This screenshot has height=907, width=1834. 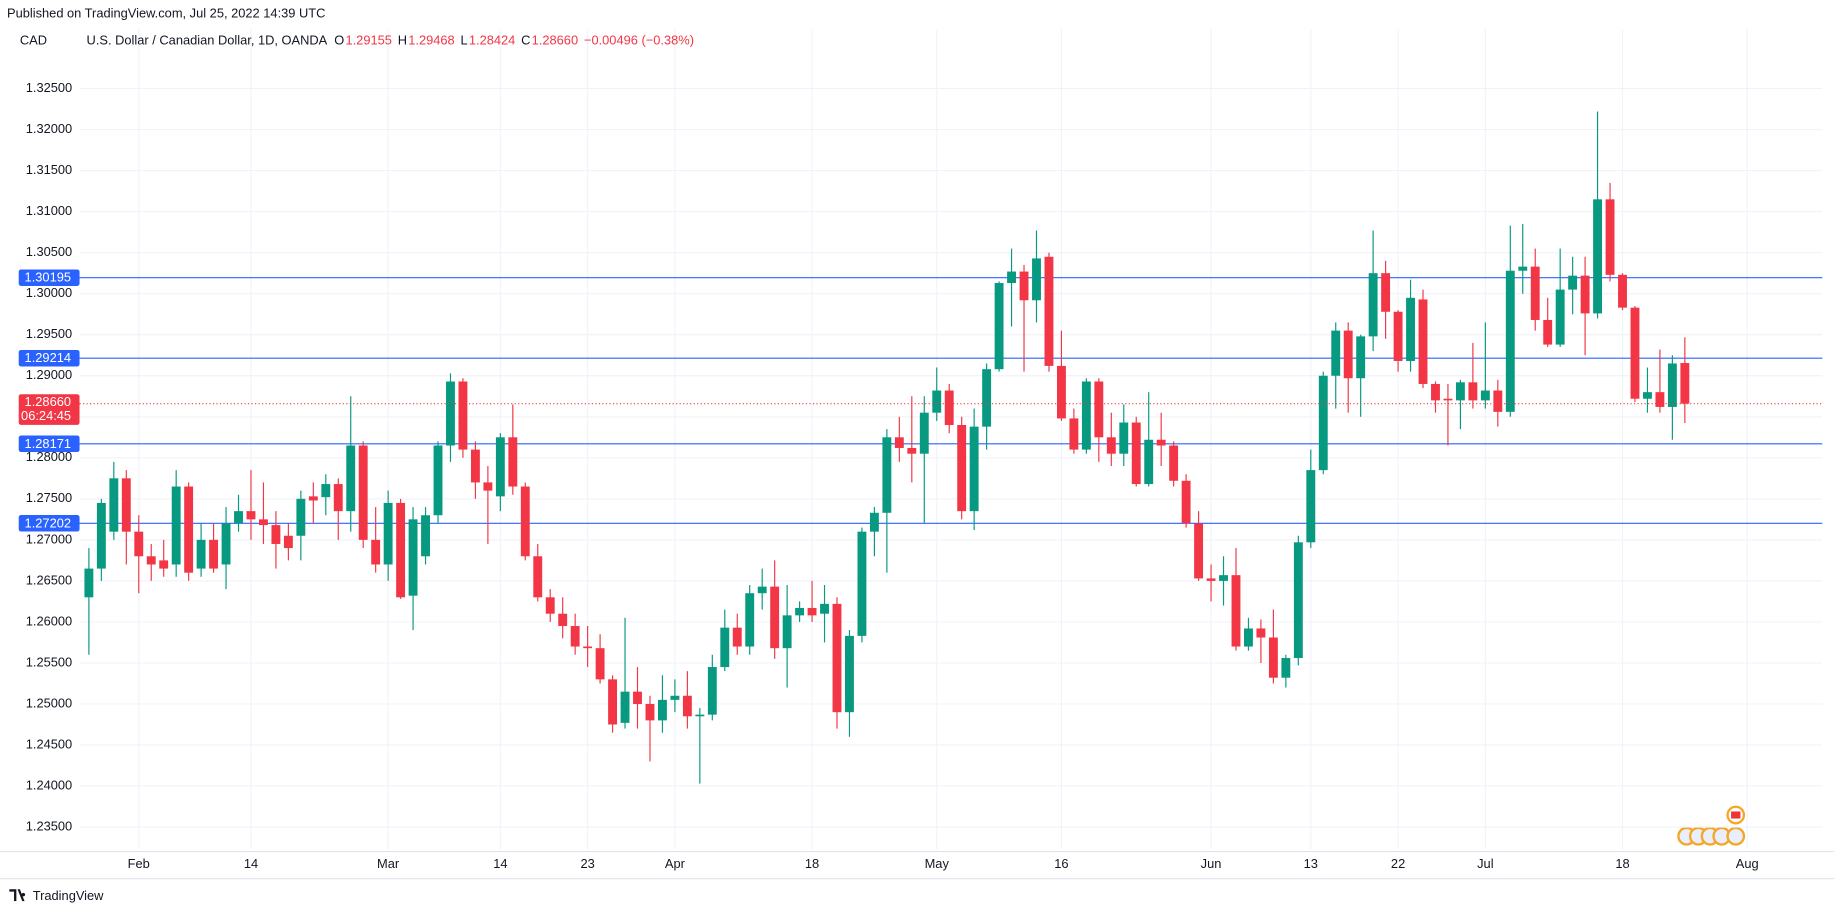 I want to click on y-tick-label: 1.30500, so click(x=49, y=251).